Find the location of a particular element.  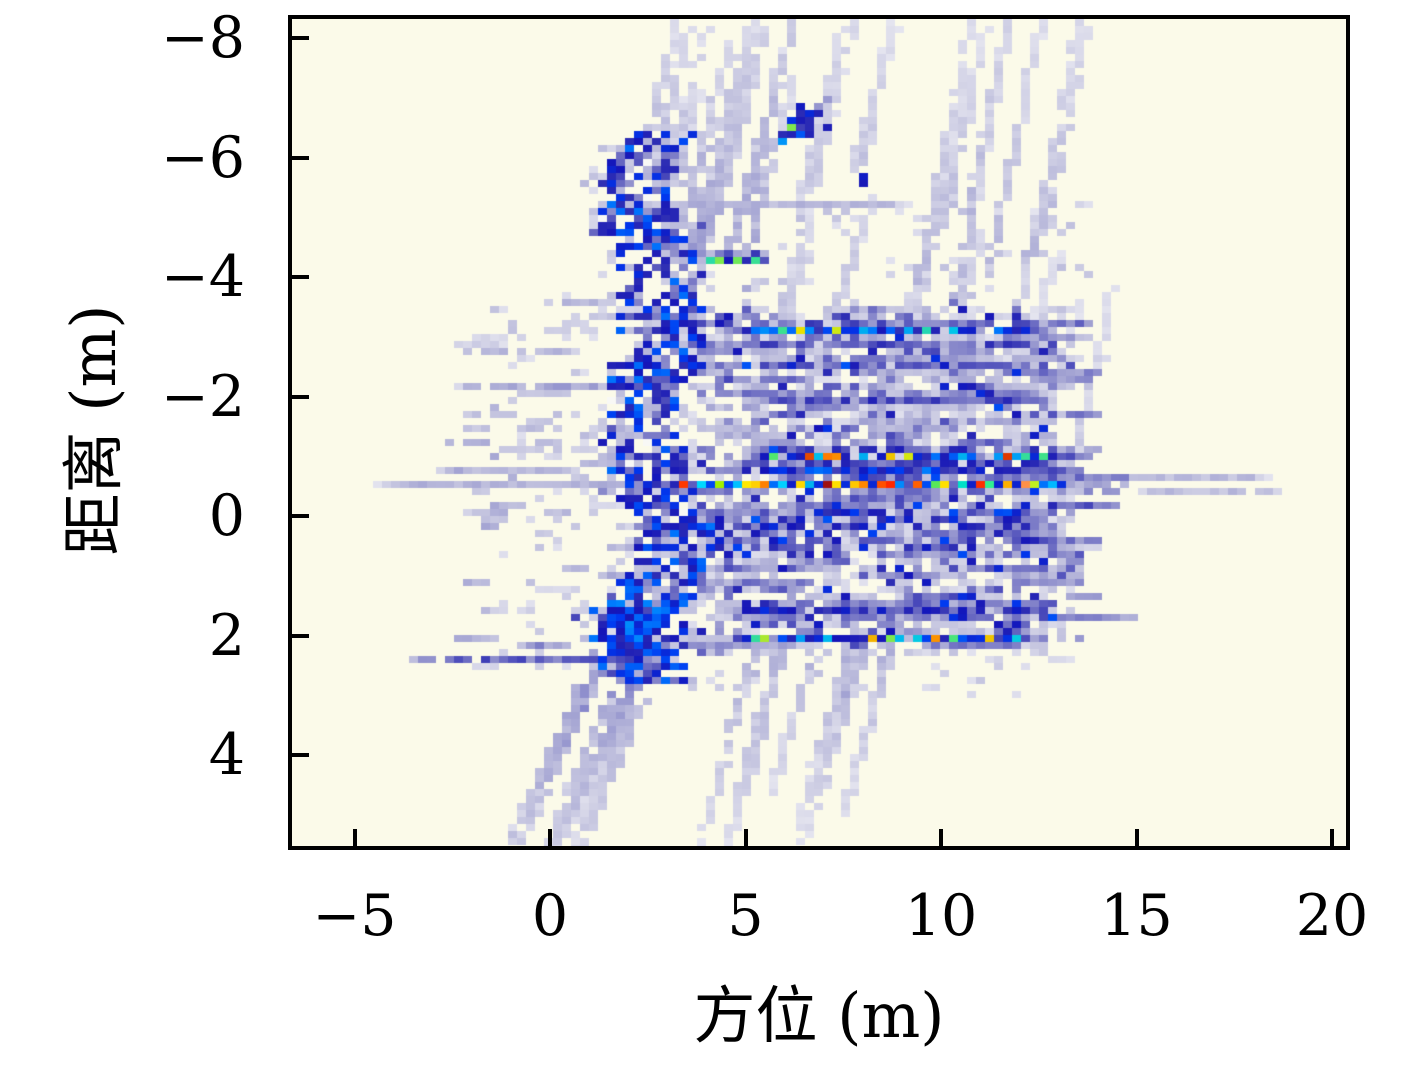

y-tick-label: −4 is located at coordinates (202, 277).